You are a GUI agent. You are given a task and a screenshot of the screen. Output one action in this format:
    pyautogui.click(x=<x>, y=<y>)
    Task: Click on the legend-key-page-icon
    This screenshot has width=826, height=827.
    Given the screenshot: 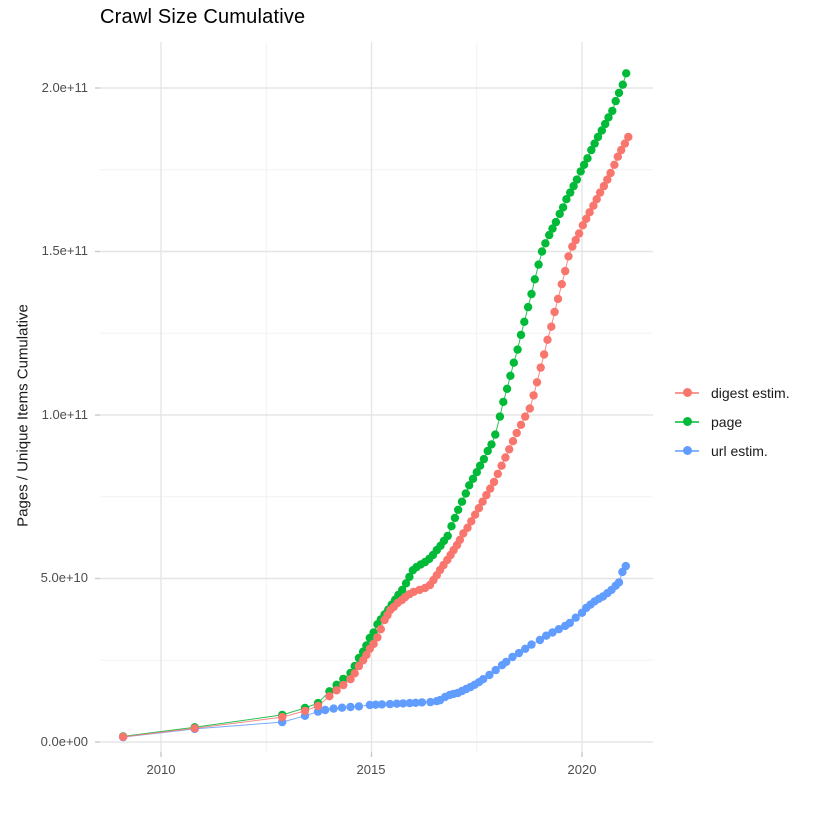 What is the action you would take?
    pyautogui.click(x=687, y=422)
    